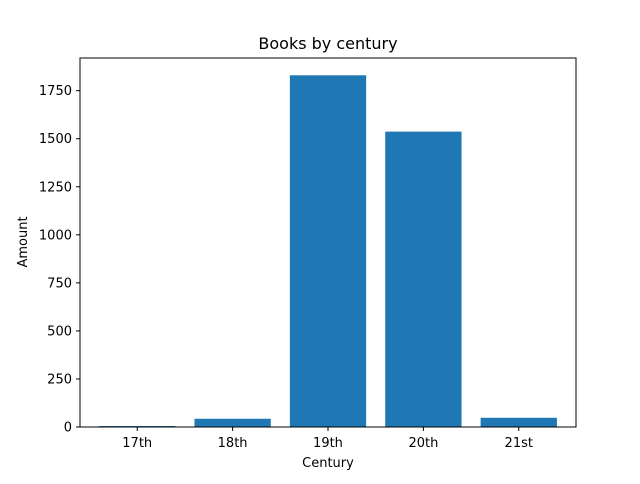 The image size is (640, 484). I want to click on y-tick-label: 1750, so click(55, 91).